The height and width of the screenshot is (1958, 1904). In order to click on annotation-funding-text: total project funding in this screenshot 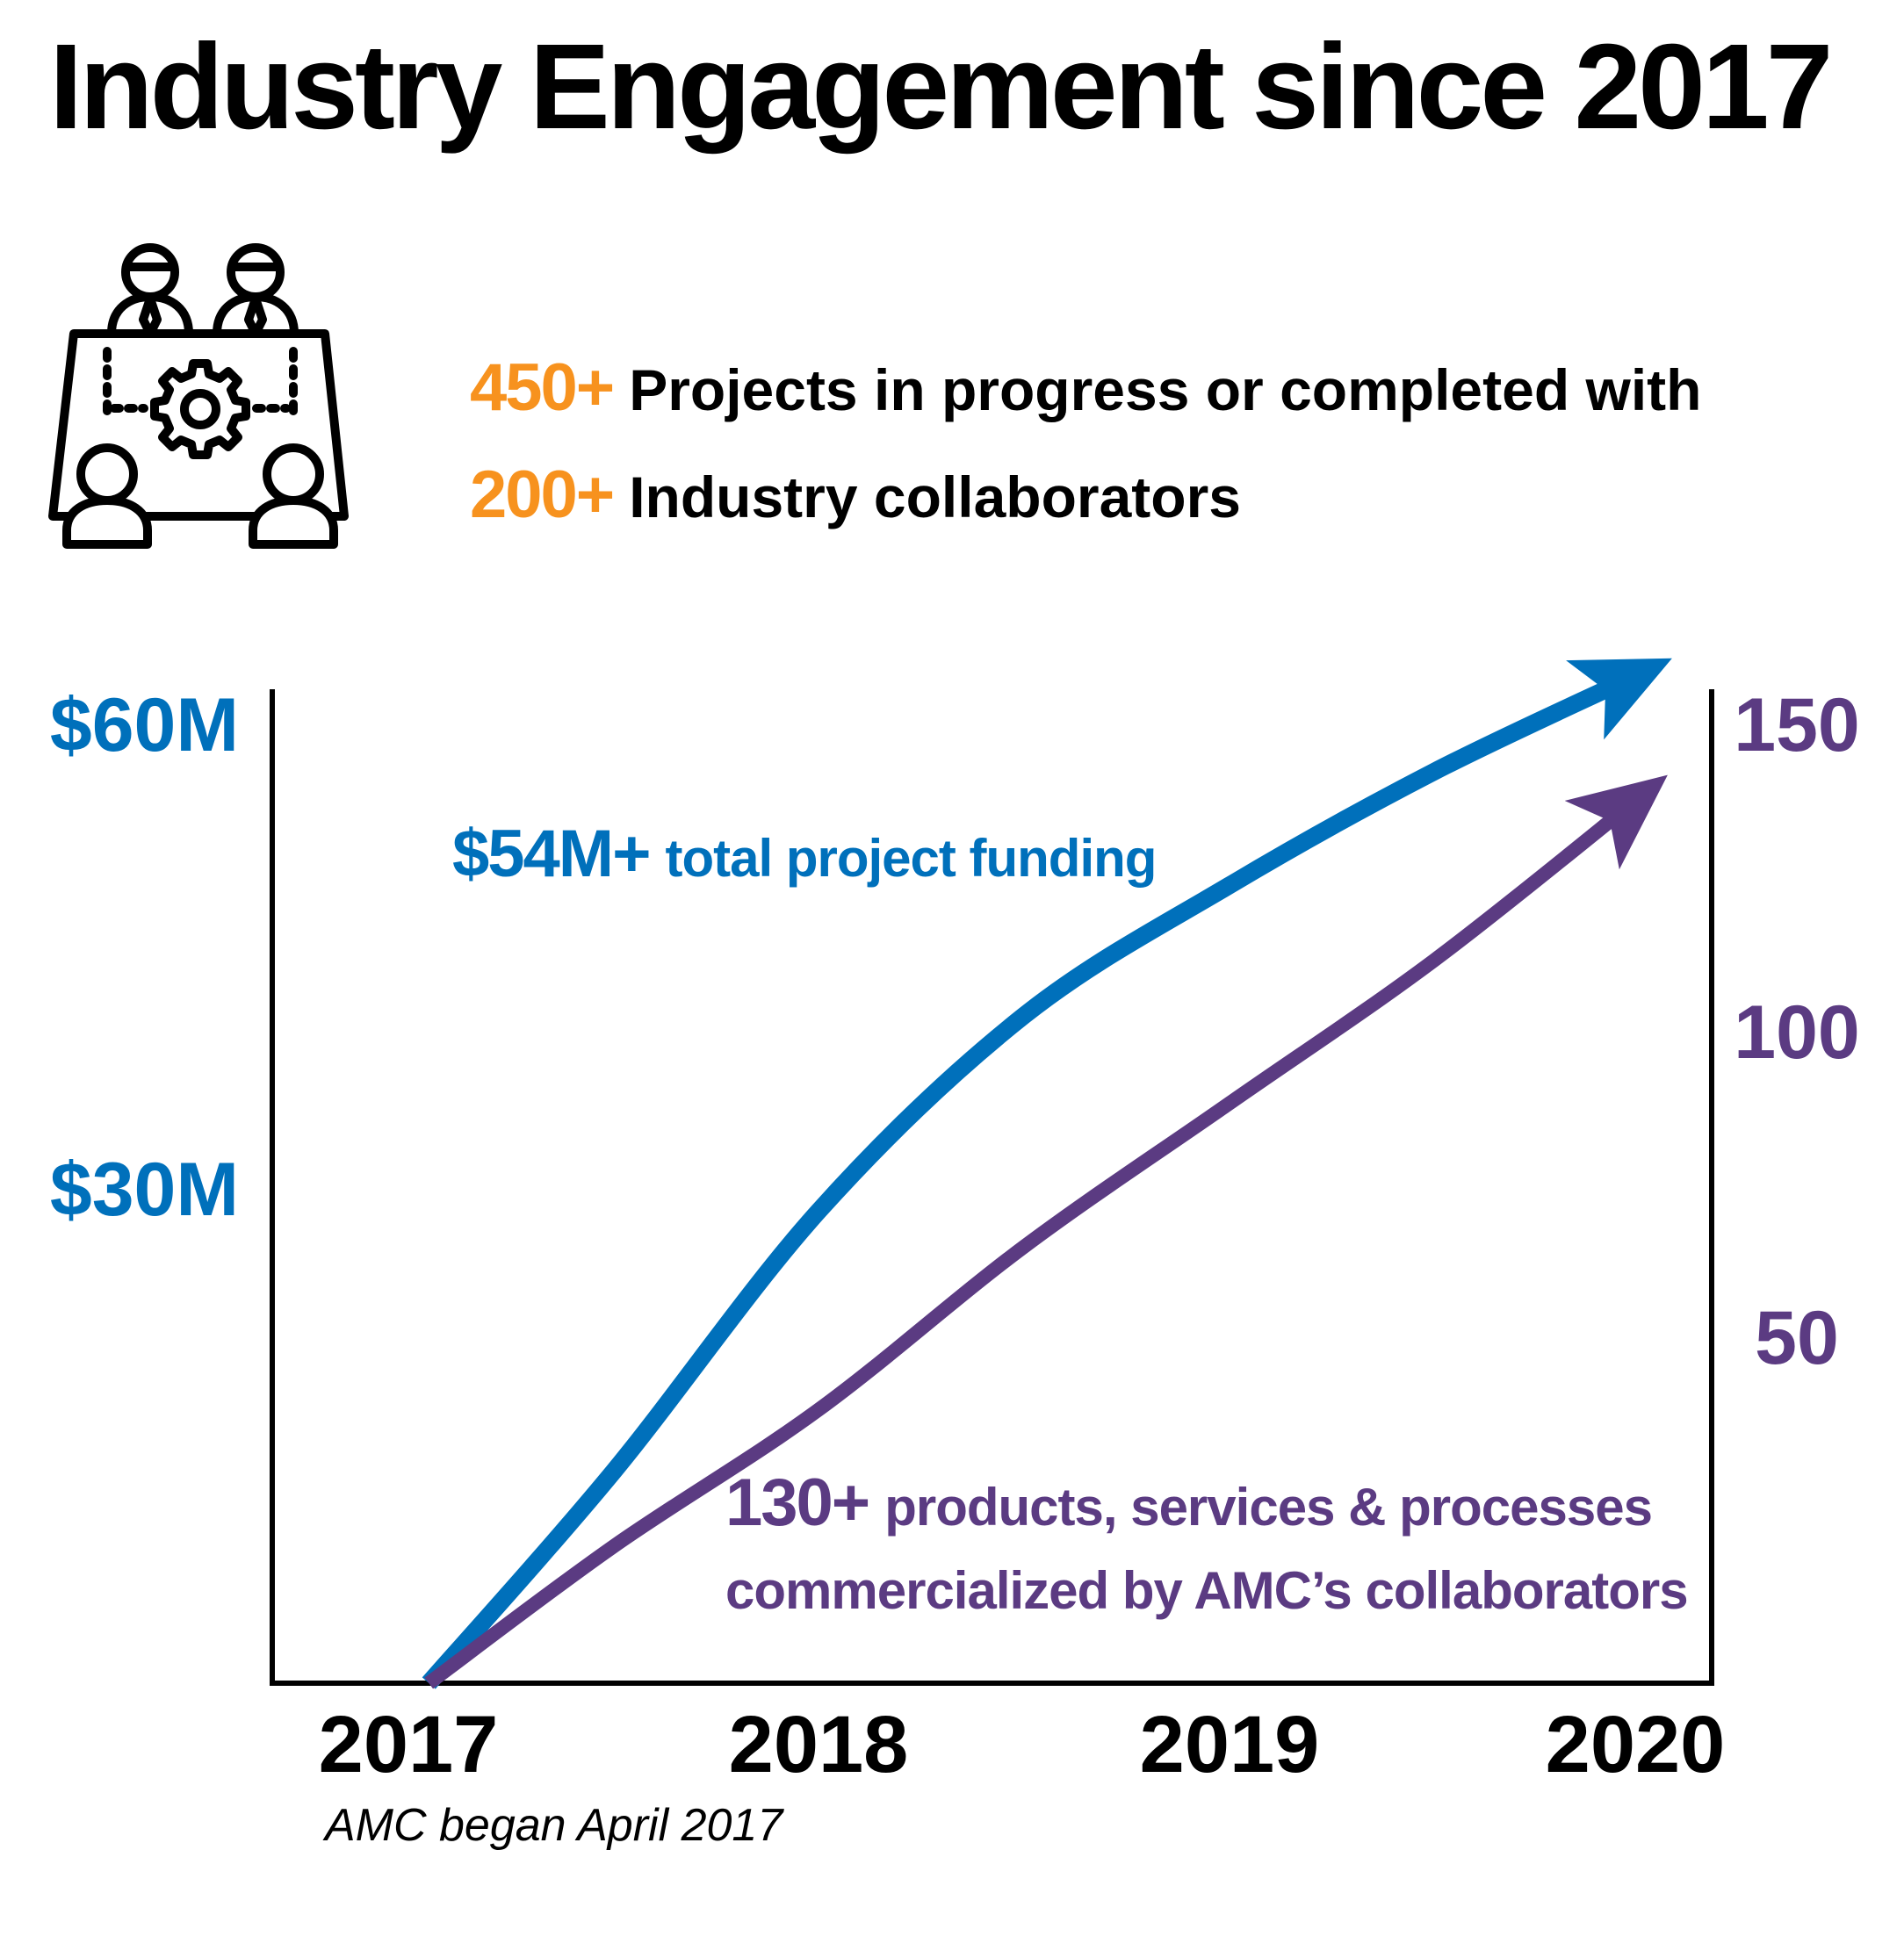, I will do `click(911, 858)`.